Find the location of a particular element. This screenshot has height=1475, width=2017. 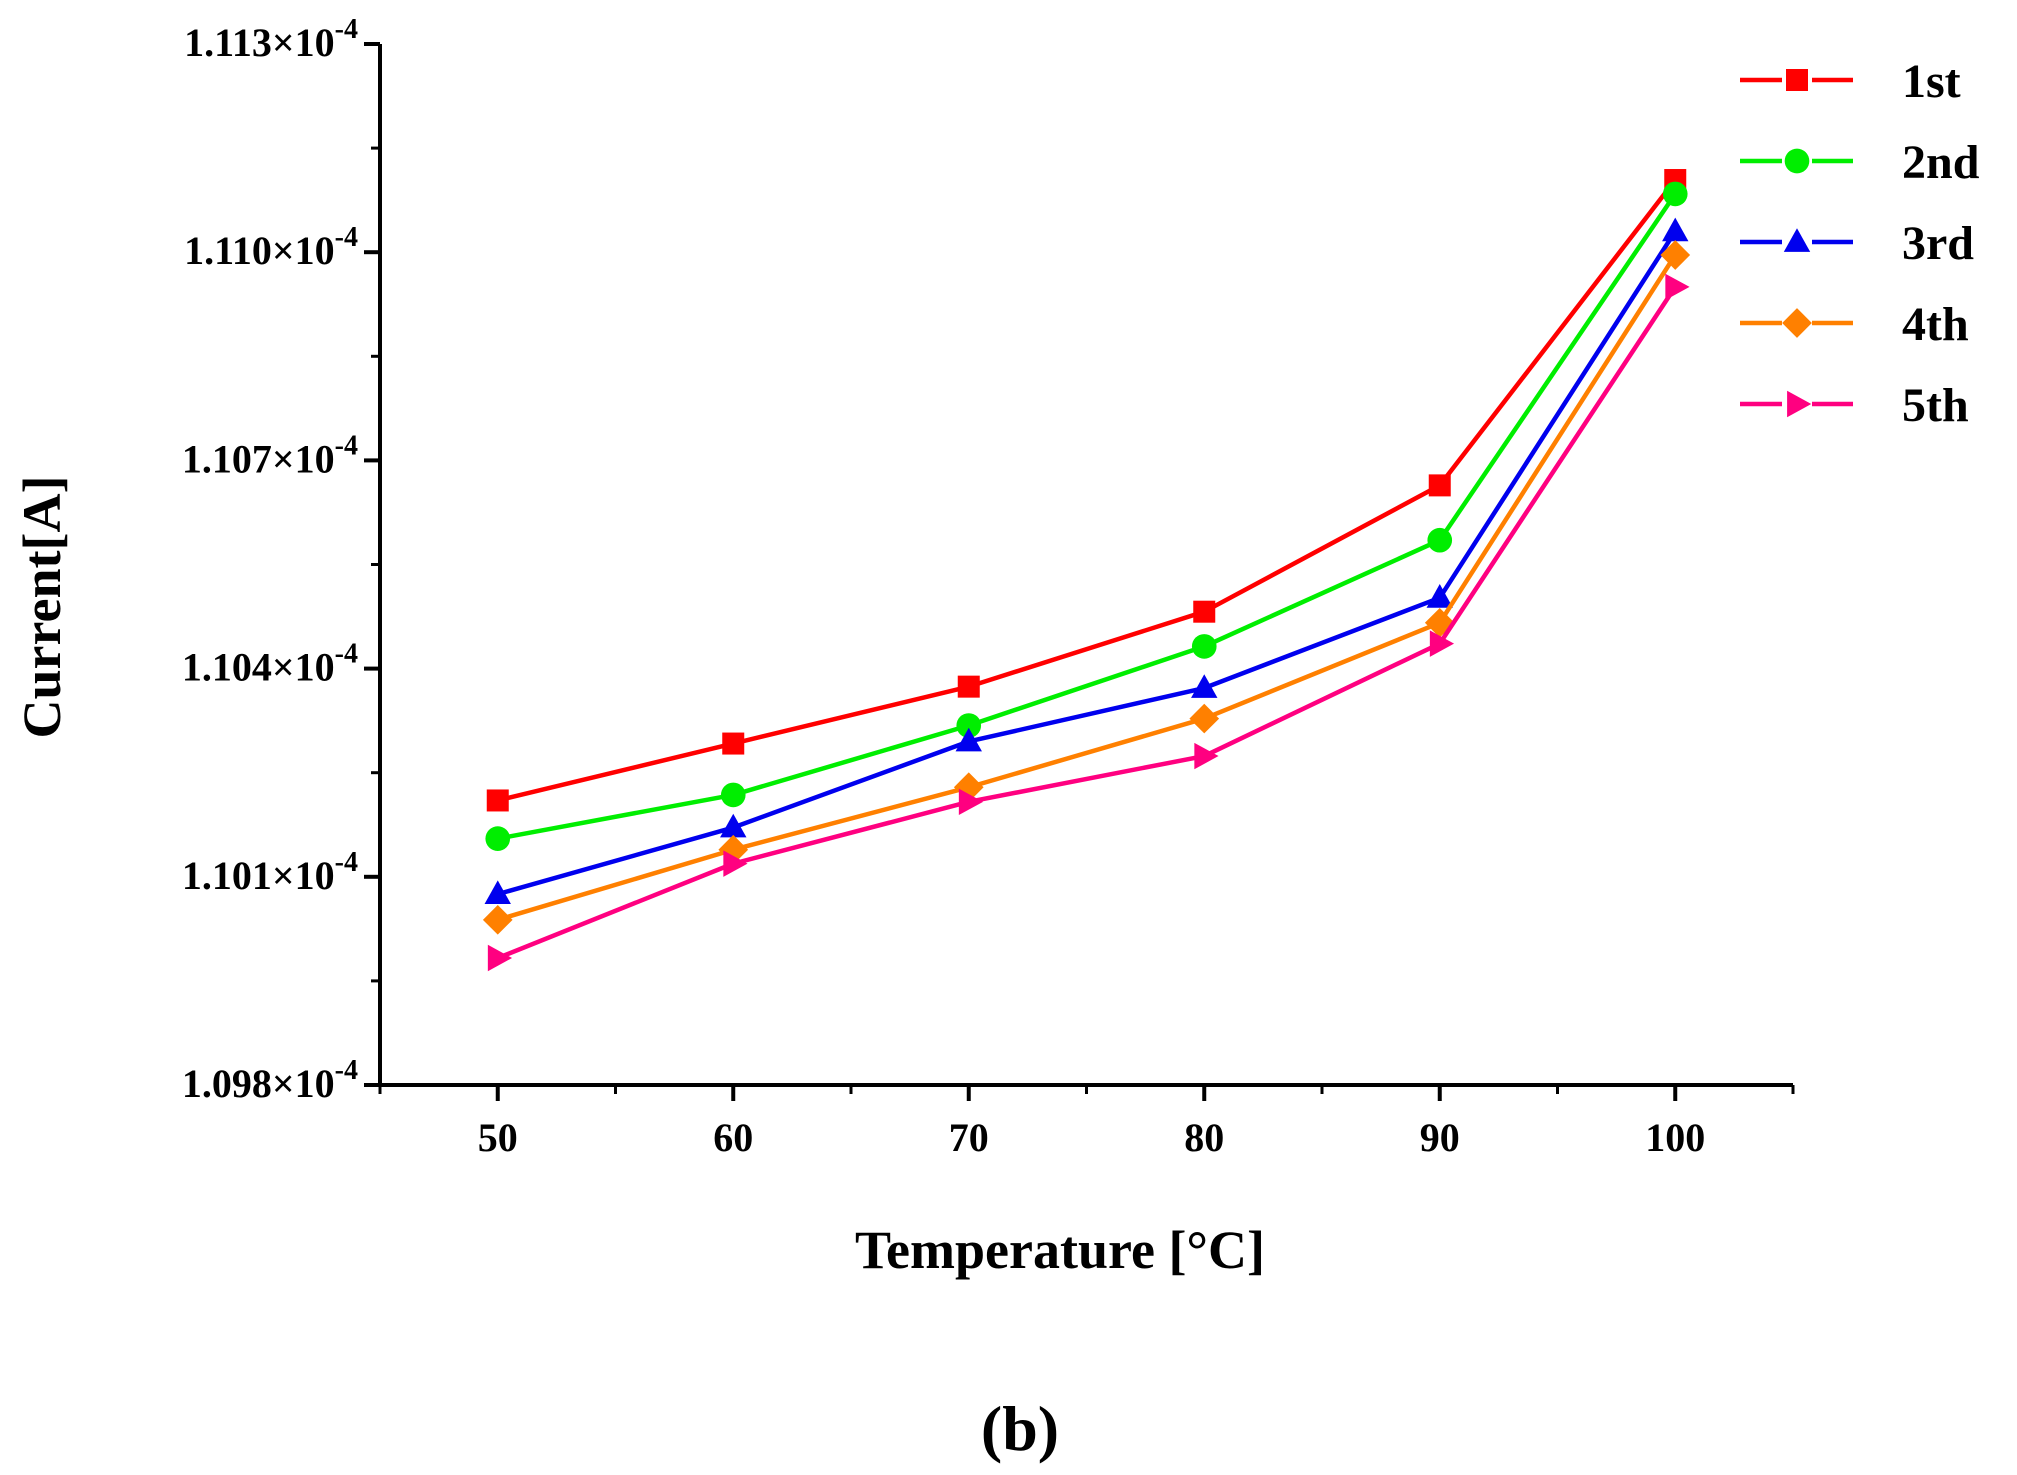

legend-label: 2nd is located at coordinates (1941, 162).